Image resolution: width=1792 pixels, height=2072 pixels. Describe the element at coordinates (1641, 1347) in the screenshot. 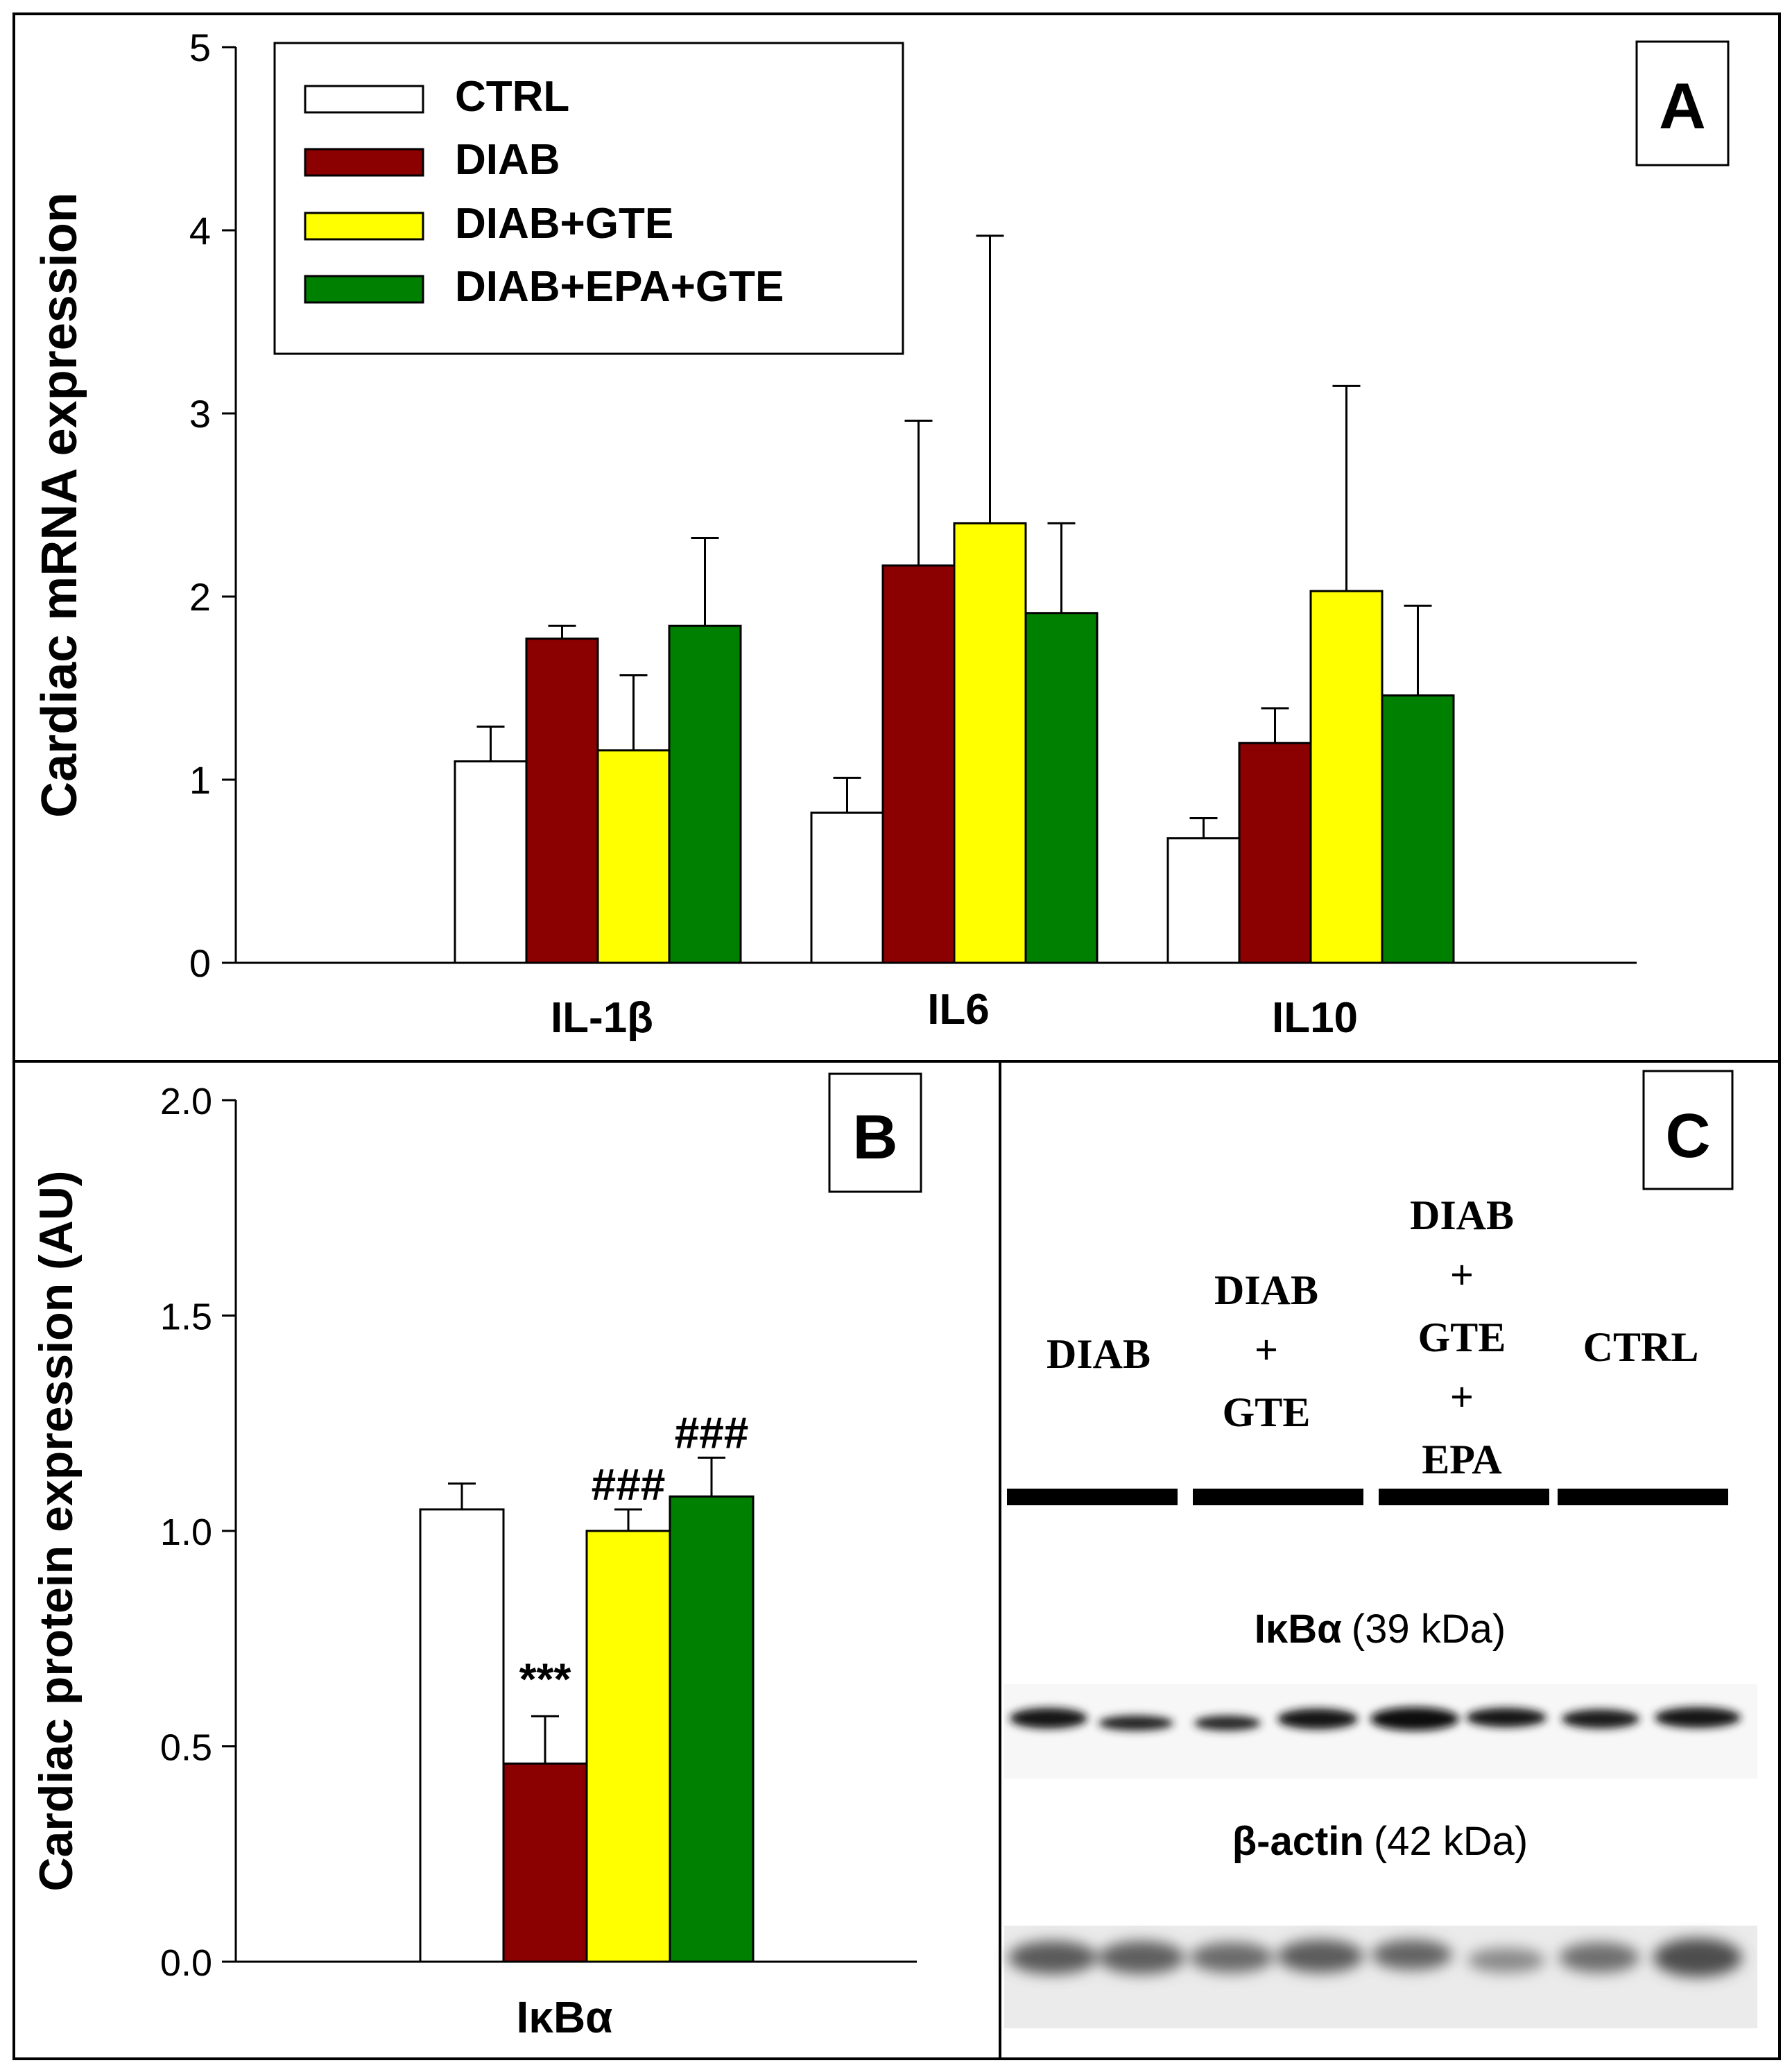

I see `lane-label-ctrl: CTRL` at that location.